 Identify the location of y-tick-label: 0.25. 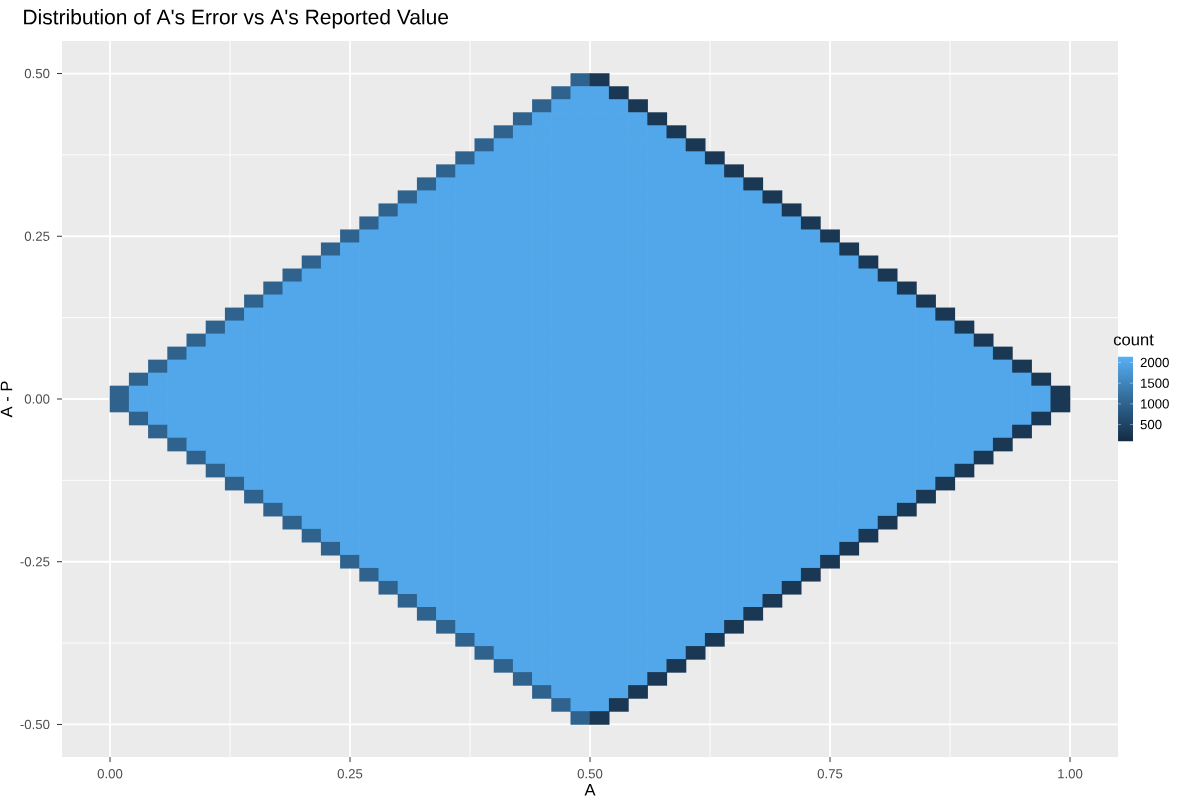
(37, 236).